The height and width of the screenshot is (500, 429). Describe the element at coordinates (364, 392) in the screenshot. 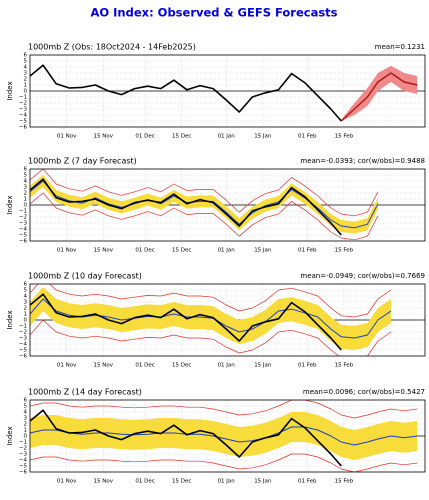

I see `panel-stat: mean=0.0096; cor(w/obs)=0.5427` at that location.